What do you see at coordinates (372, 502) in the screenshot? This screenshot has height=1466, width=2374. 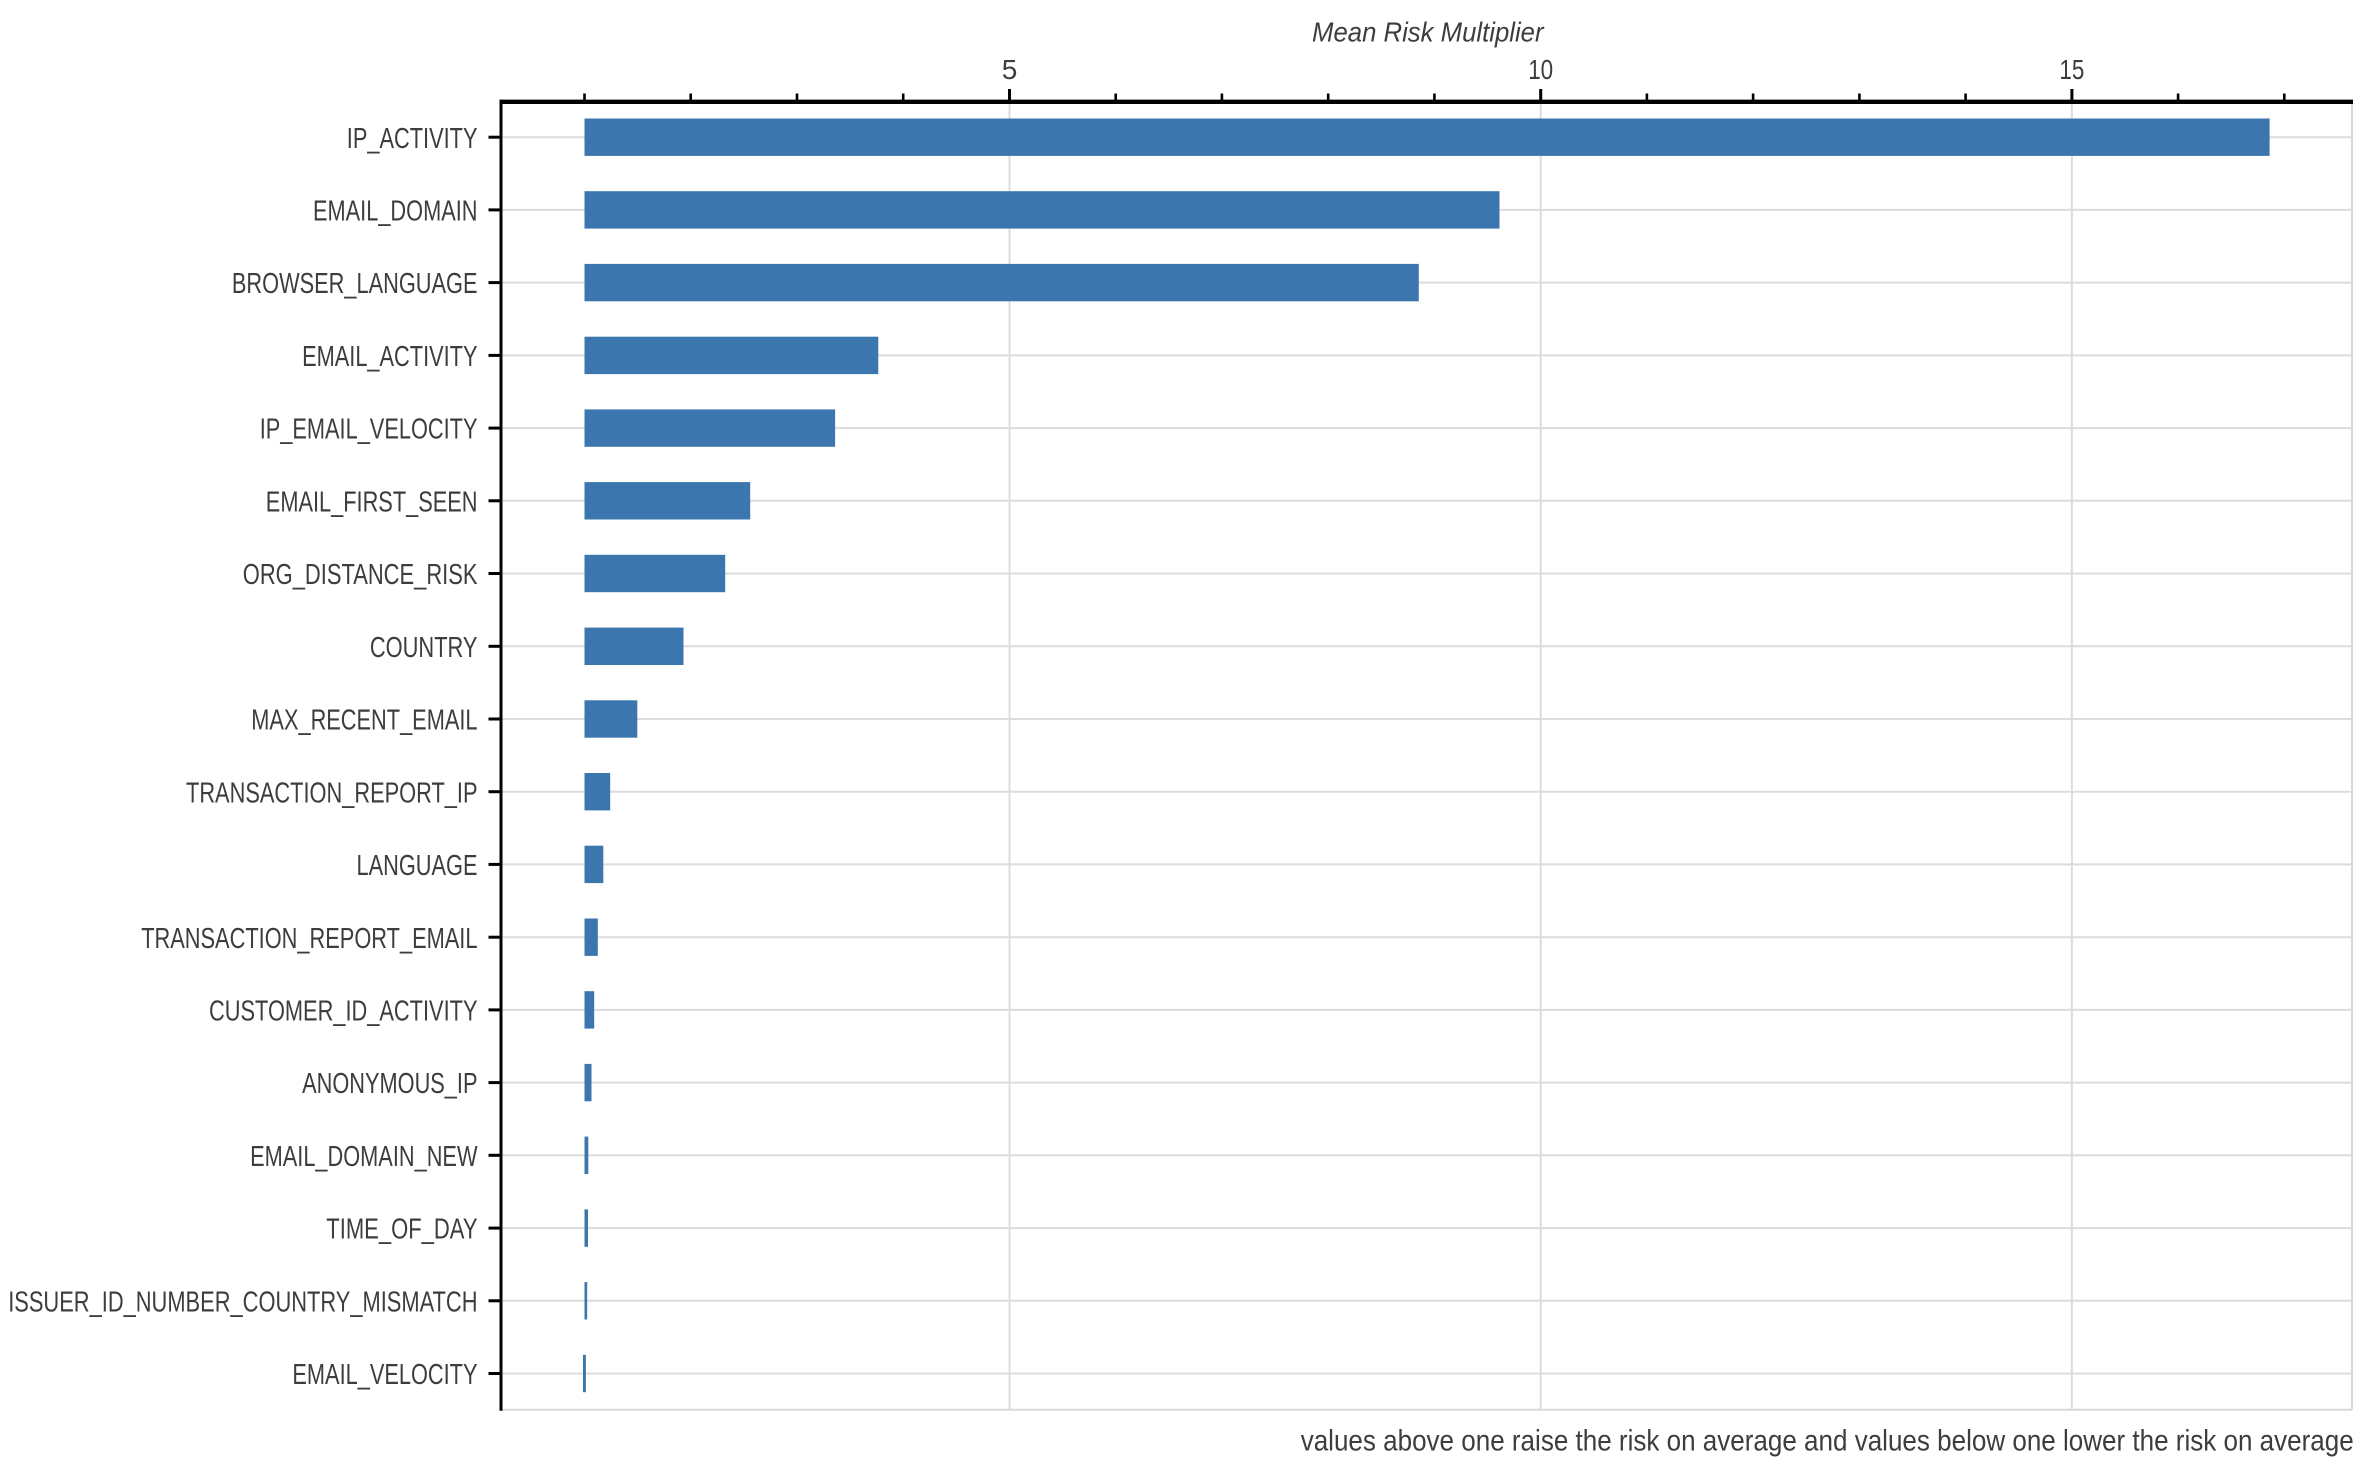 I see `svg-text: EMAIL_FIRST_SEEN` at bounding box center [372, 502].